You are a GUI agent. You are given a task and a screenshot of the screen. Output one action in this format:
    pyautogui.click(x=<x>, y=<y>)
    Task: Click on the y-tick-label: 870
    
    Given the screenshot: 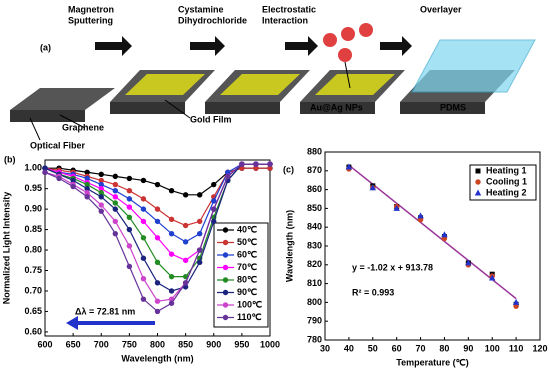 What is the action you would take?
    pyautogui.click(x=314, y=170)
    